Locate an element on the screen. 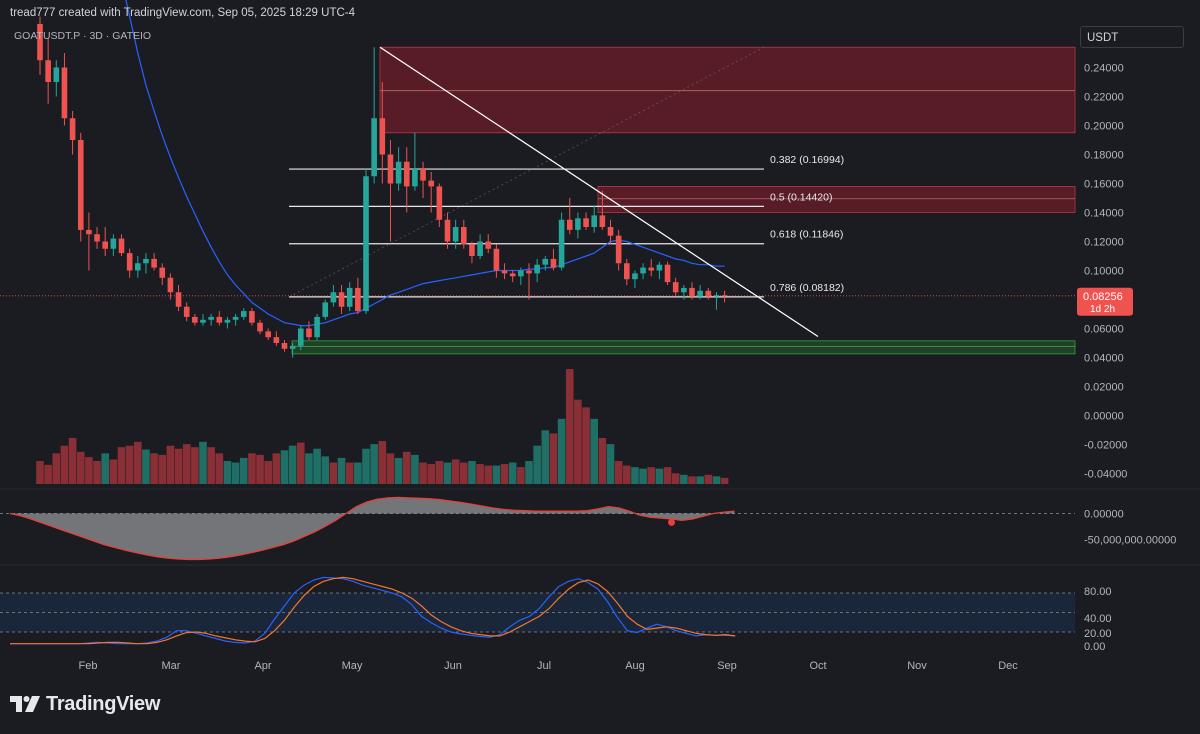 Image resolution: width=1200 pixels, height=734 pixels. time-axis-label: Jul is located at coordinates (544, 666).